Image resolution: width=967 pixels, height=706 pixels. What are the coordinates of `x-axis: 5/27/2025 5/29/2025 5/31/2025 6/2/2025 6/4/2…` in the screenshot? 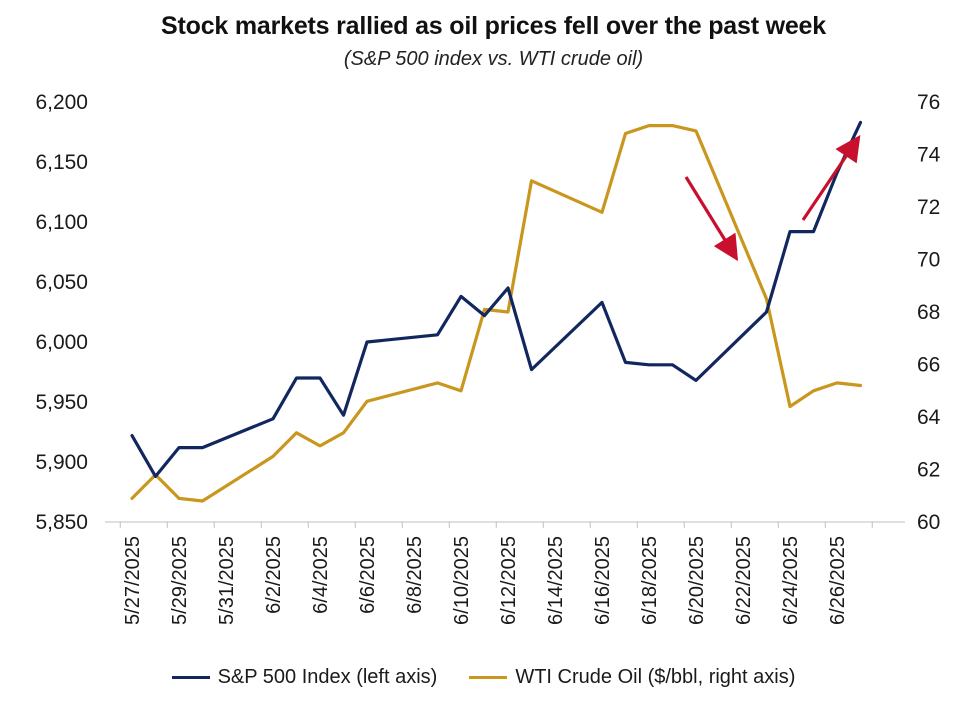 It's located at (505, 573).